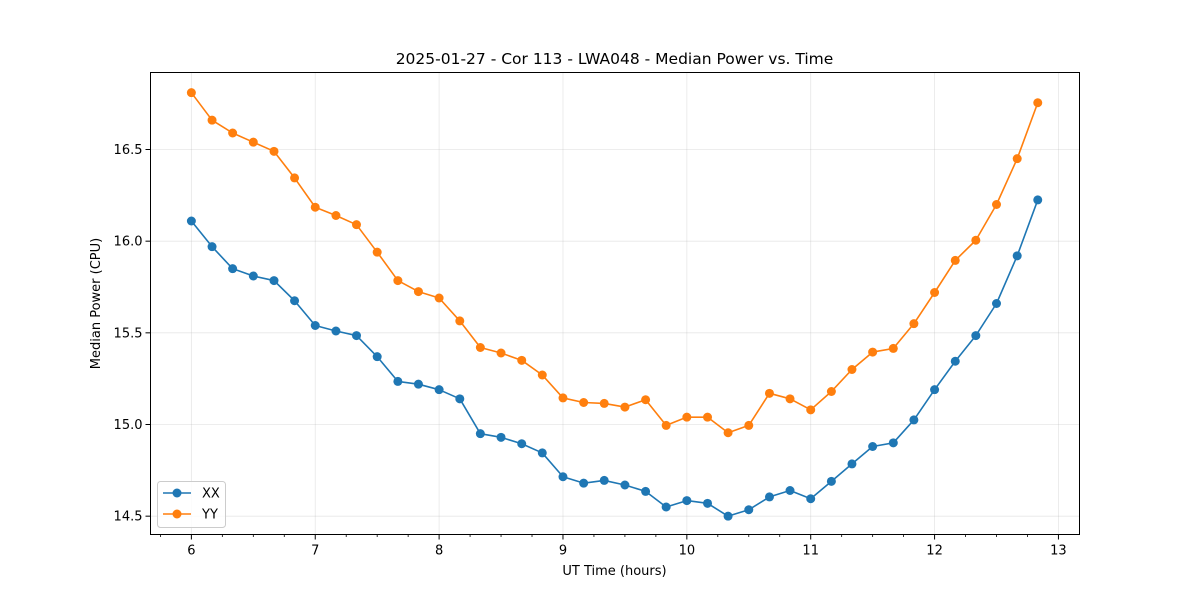  Describe the element at coordinates (211, 494) in the screenshot. I see `legend-label-xx: XX` at that location.